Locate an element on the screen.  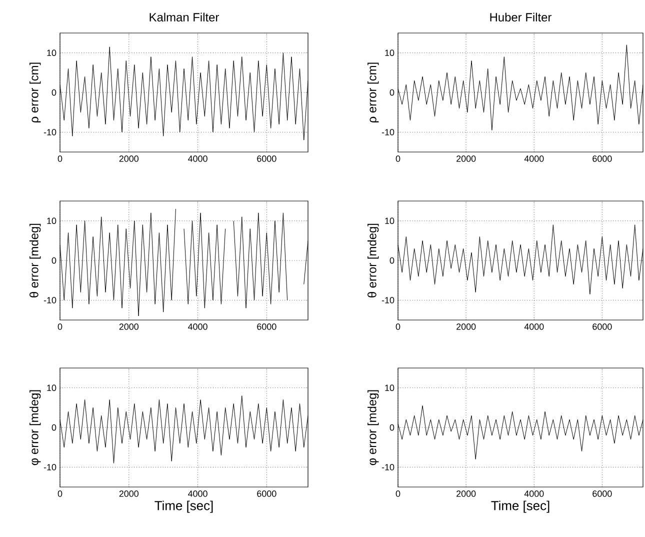
chart-title: Huber Filter is located at coordinates (521, 17).